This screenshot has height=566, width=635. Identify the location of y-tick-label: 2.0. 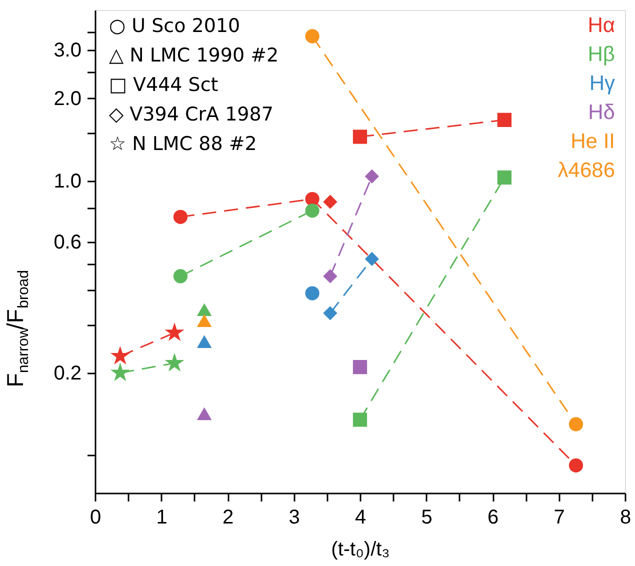
(68, 99).